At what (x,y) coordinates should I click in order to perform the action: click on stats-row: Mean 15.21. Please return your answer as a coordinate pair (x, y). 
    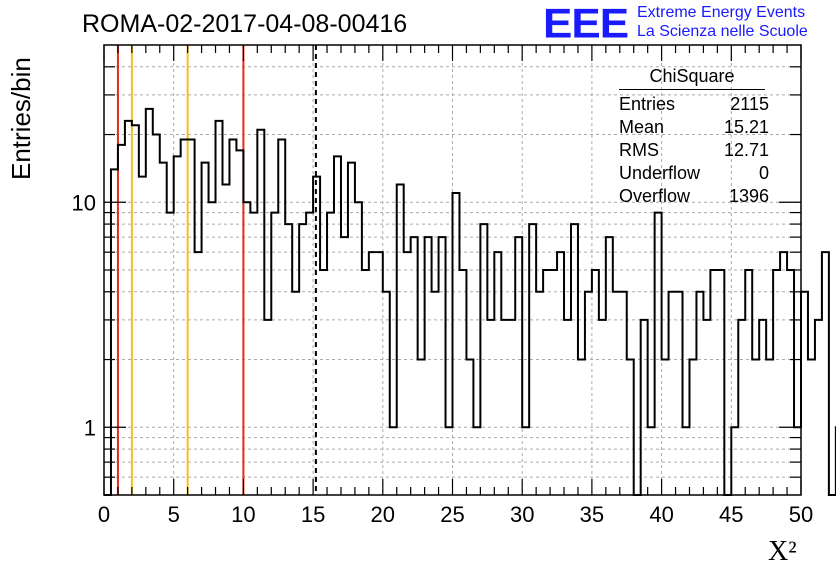
    Looking at the image, I should click on (692, 127).